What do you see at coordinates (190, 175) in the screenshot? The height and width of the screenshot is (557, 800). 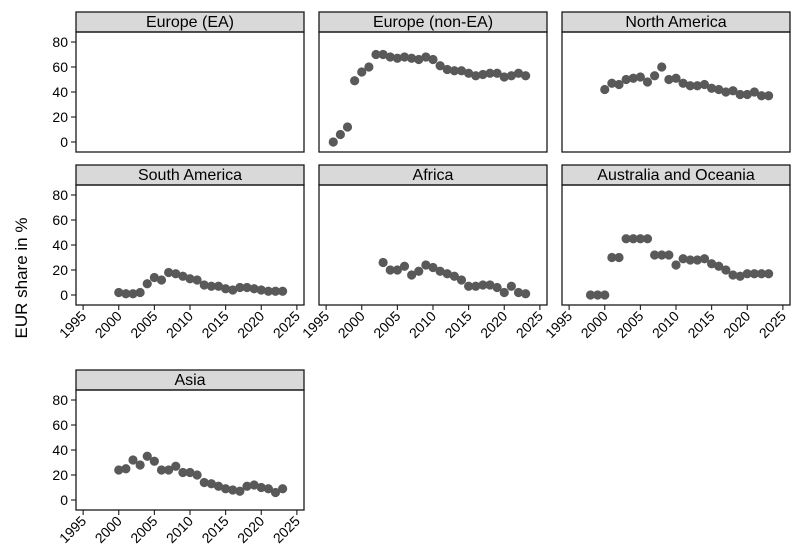 I see `facet-title: South America` at bounding box center [190, 175].